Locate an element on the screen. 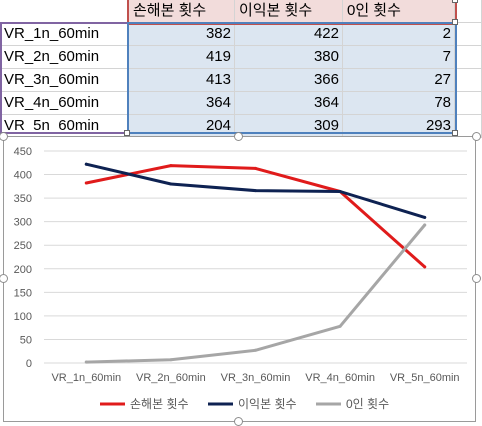 The width and height of the screenshot is (482, 426). row-label-cell: VR_3n_60min is located at coordinates (64, 80).